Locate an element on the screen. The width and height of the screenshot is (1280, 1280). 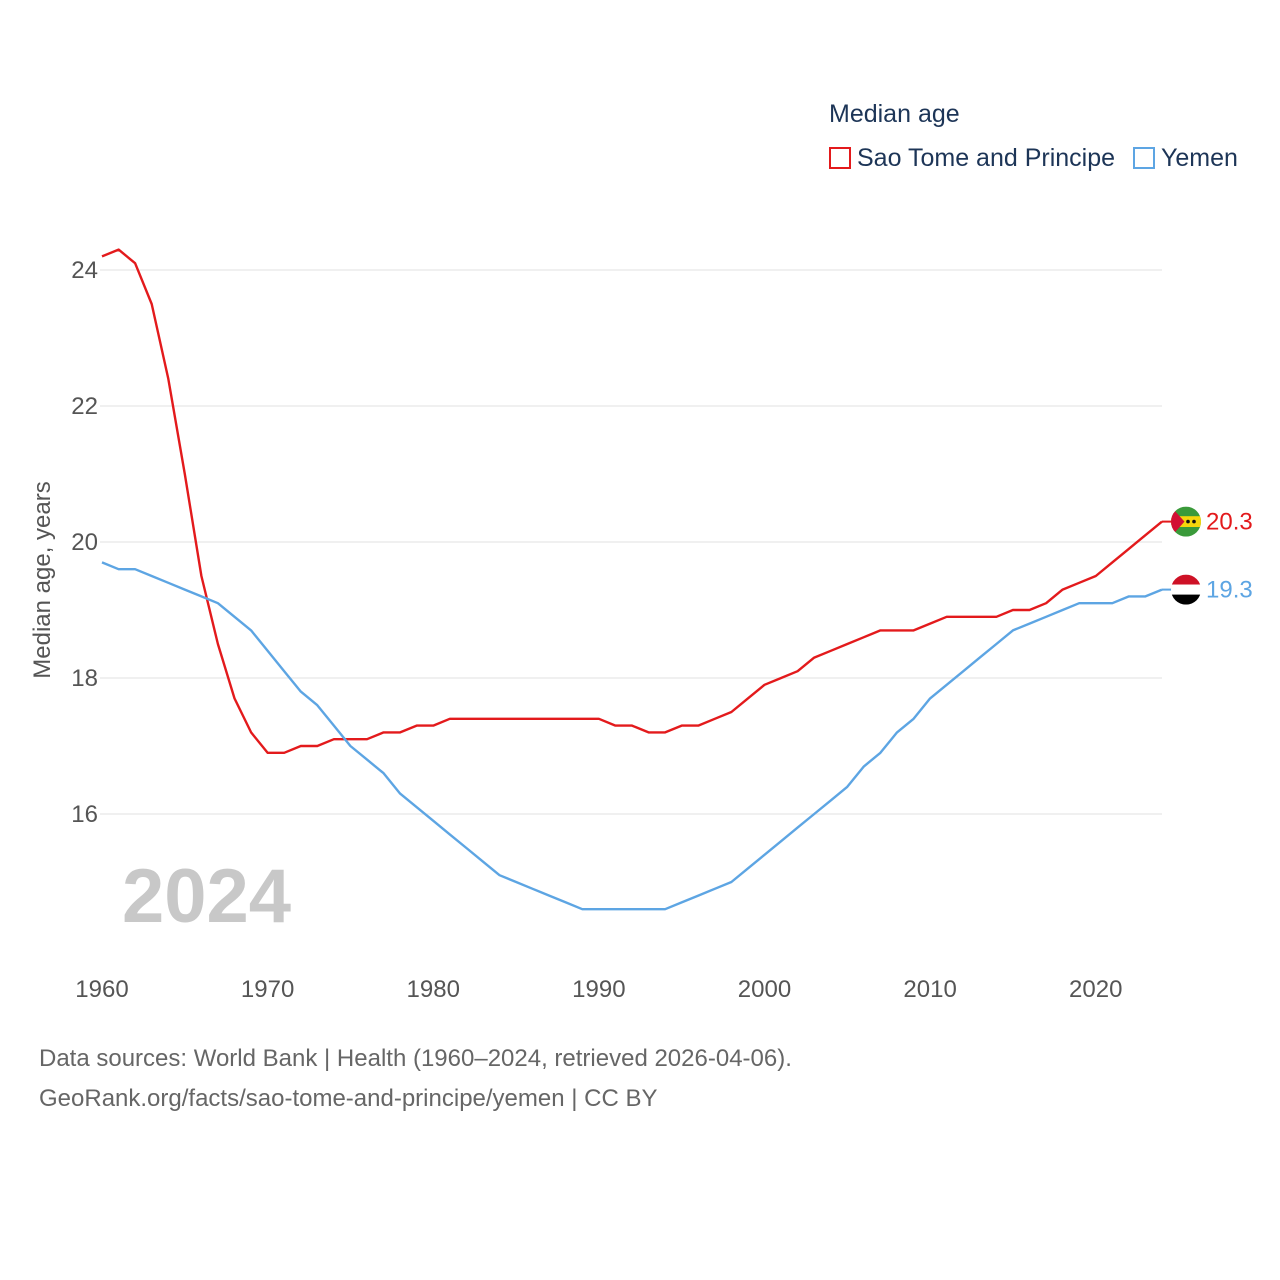
y-tick-label-22: 22 is located at coordinates (84, 406).